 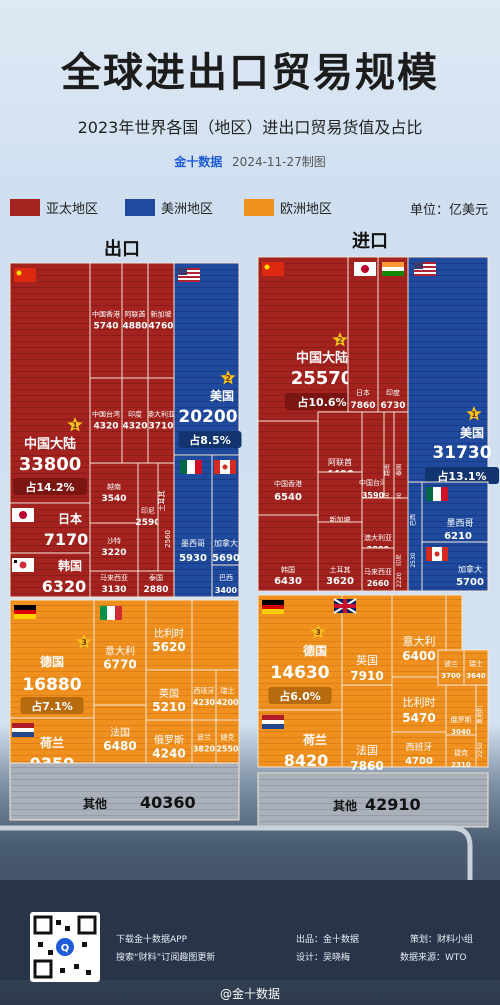 I want to click on export-eu-blank, so click(x=215, y=635).